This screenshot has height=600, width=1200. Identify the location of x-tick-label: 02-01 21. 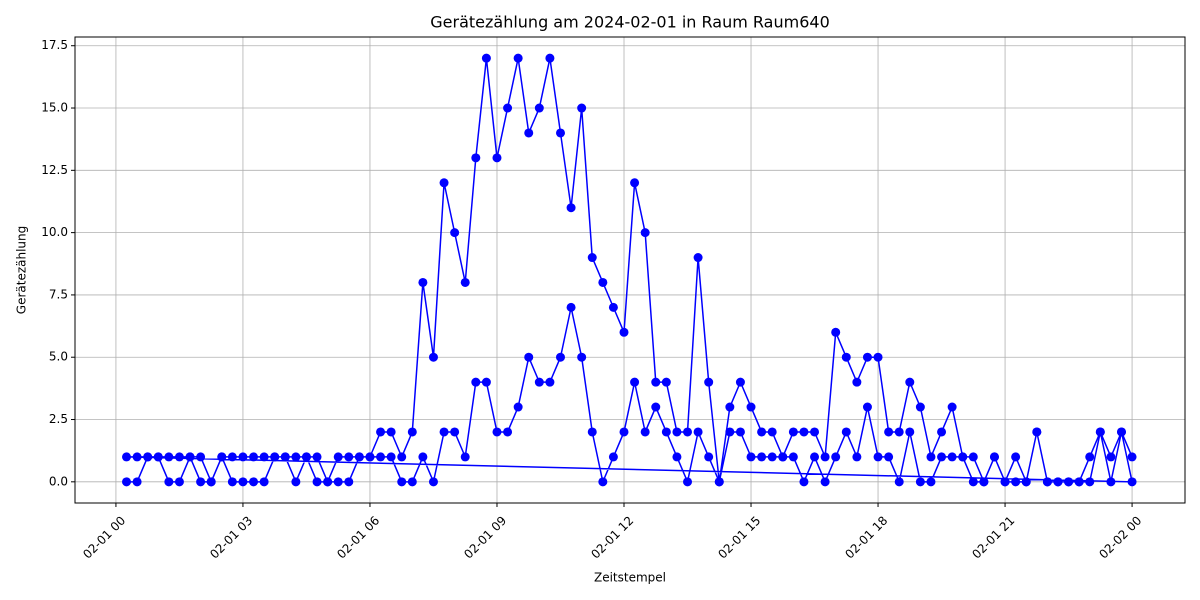
(993, 537).